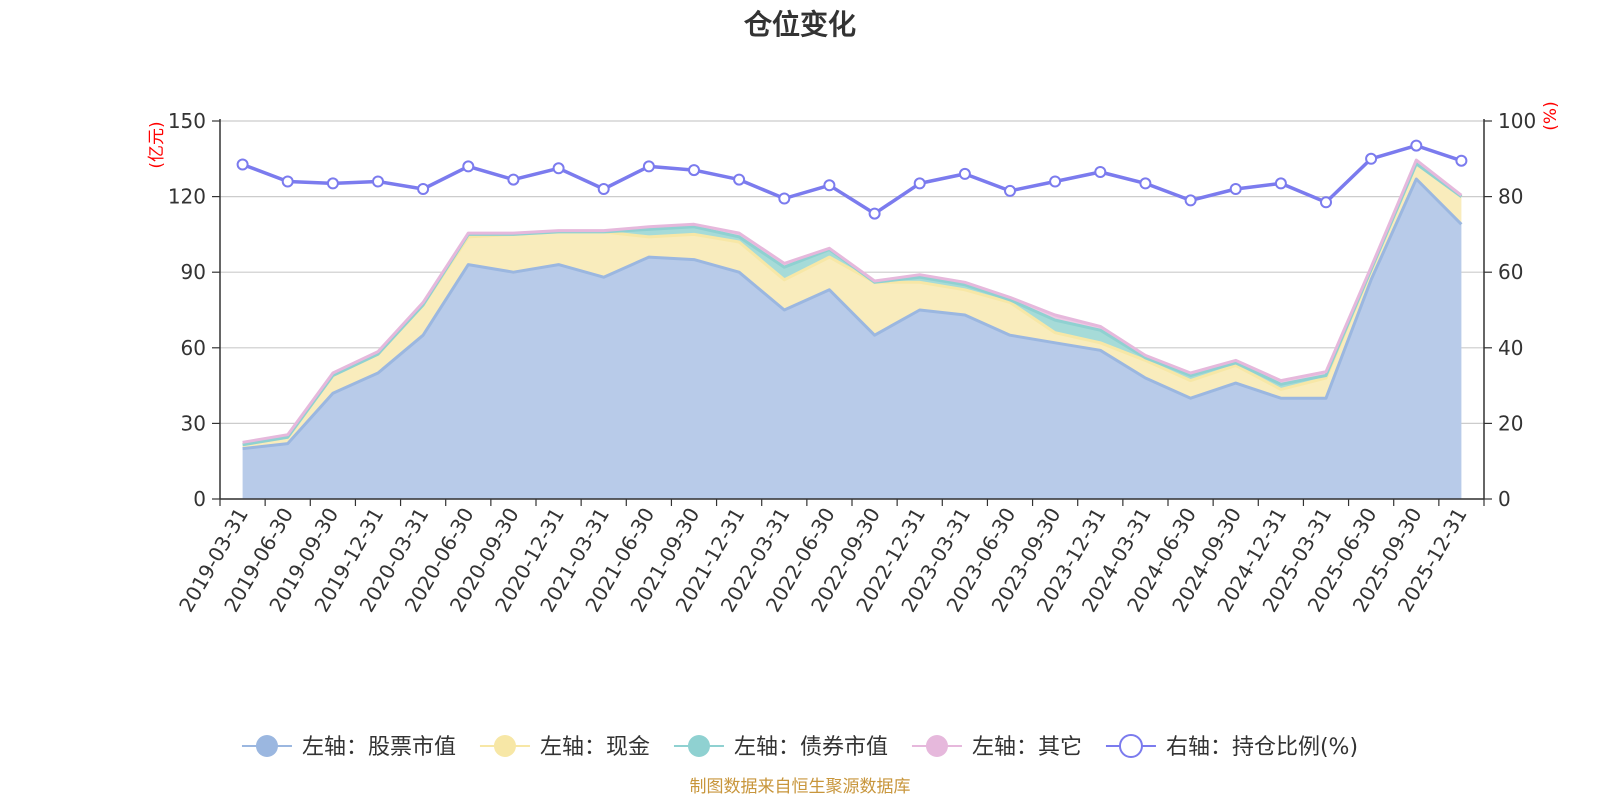  What do you see at coordinates (1262, 747) in the screenshot?
I see `legend-label: 右轴：持仓比例(%)` at bounding box center [1262, 747].